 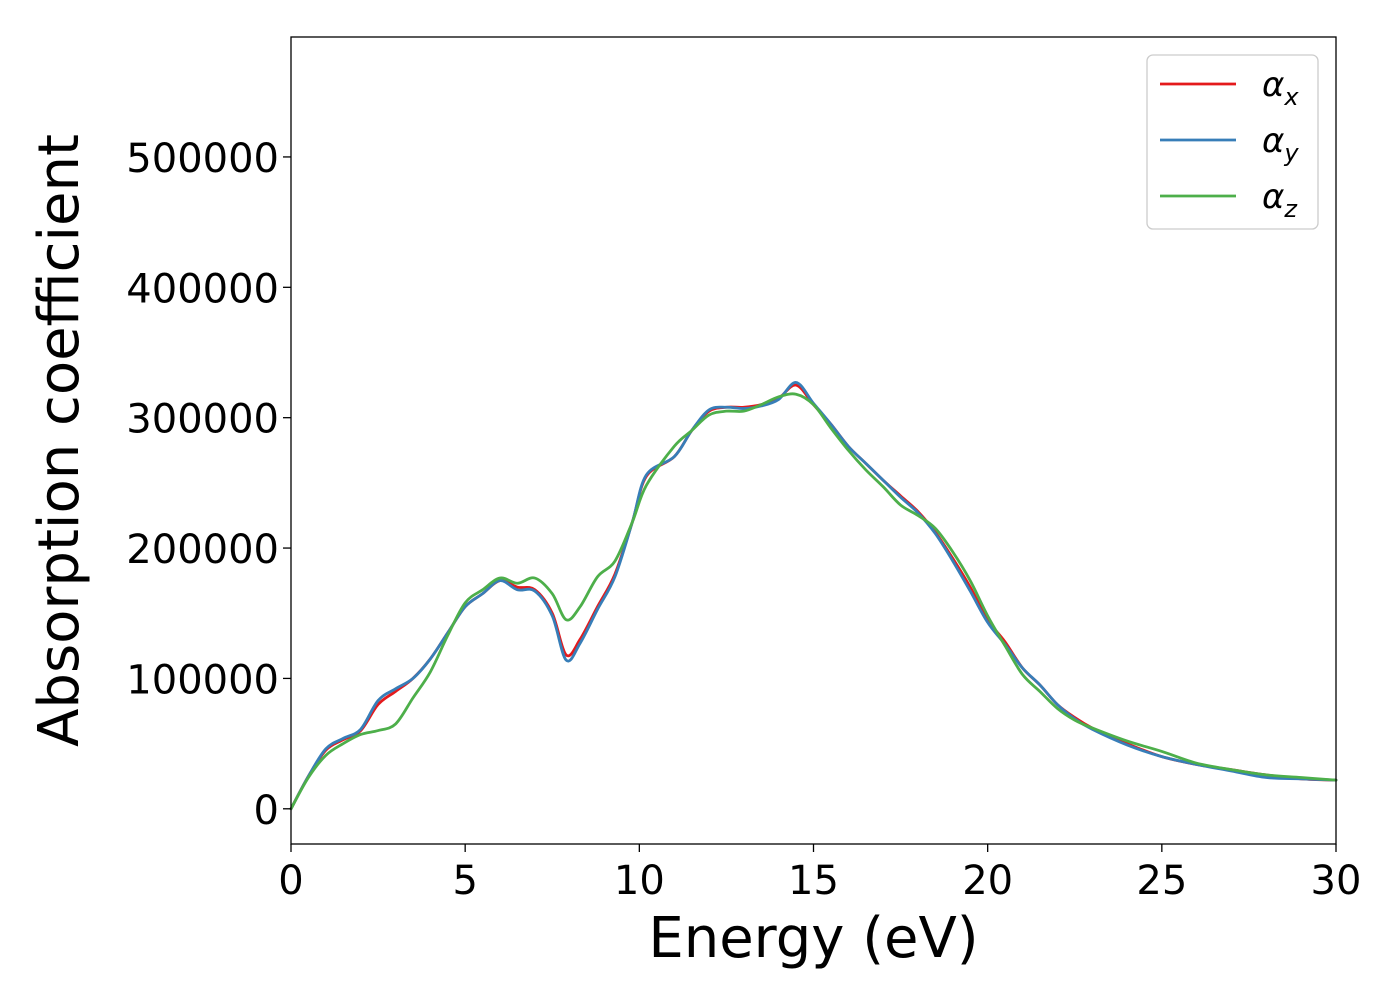 I want to click on legend-label-alpha-y: αy, so click(x=1280, y=144).